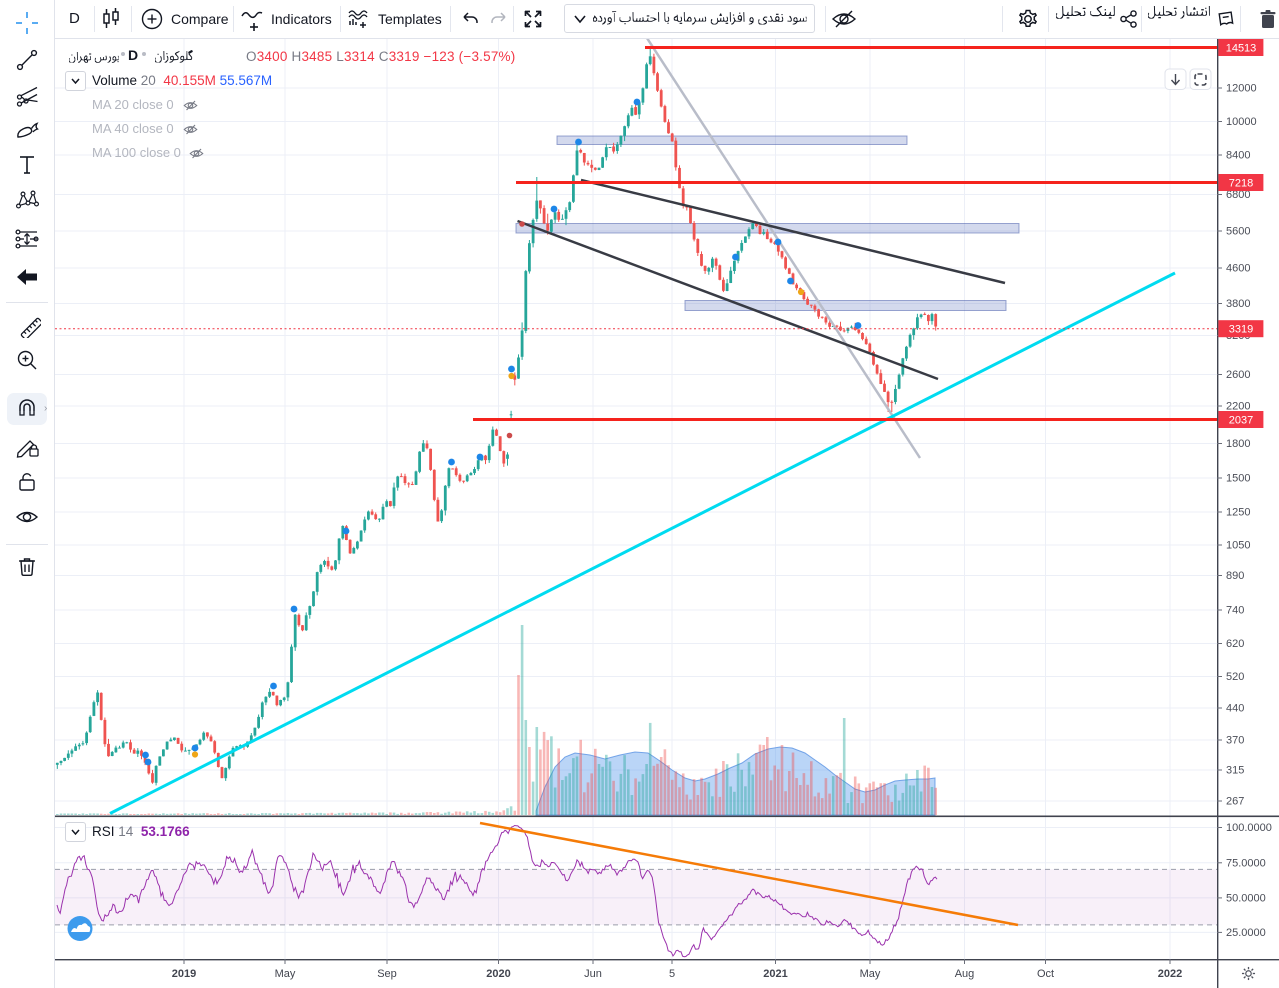 This screenshot has height=988, width=1279. Describe the element at coordinates (1238, 195) in the screenshot. I see `svg-text: 6800` at that location.